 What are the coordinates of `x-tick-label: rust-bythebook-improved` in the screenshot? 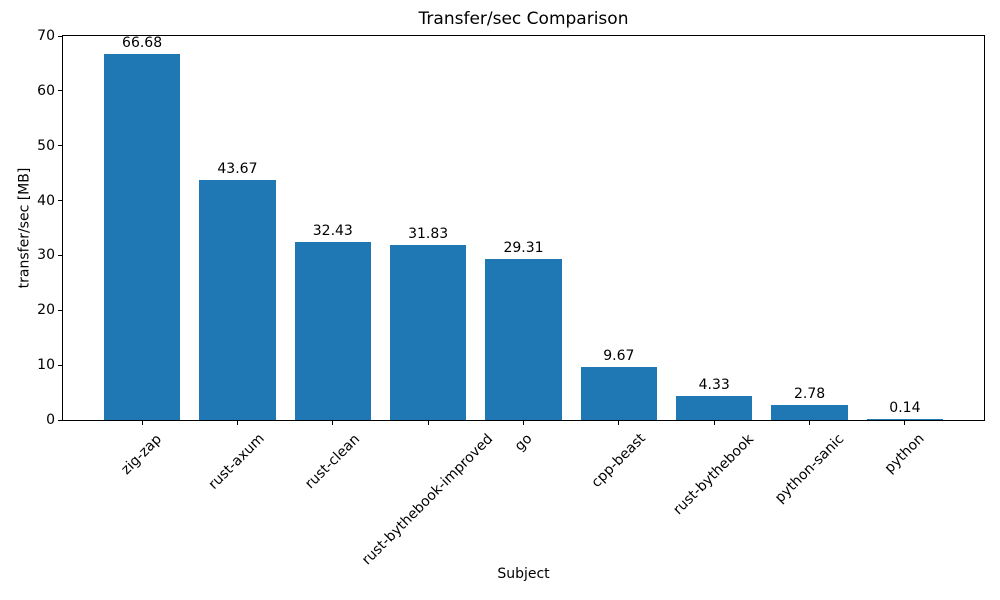 It's located at (428, 499).